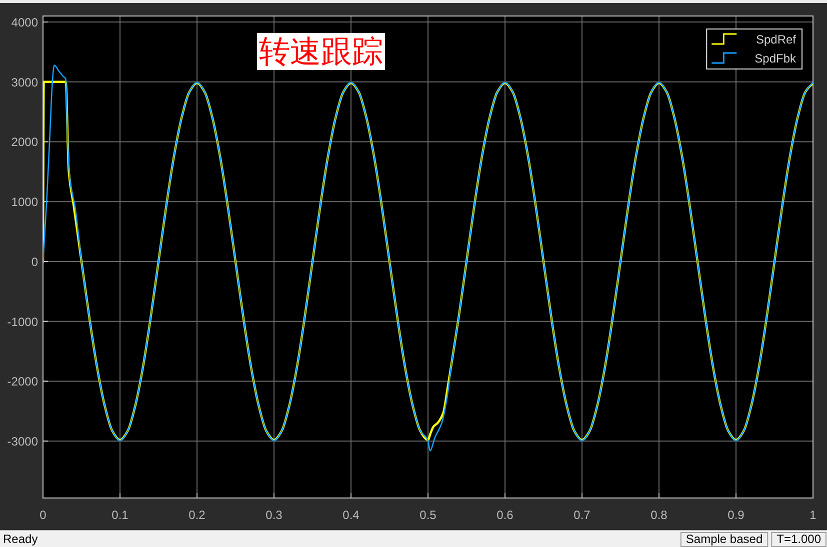 This screenshot has height=547, width=827. What do you see at coordinates (274, 515) in the screenshot?
I see `x-tick-label: 0.3` at bounding box center [274, 515].